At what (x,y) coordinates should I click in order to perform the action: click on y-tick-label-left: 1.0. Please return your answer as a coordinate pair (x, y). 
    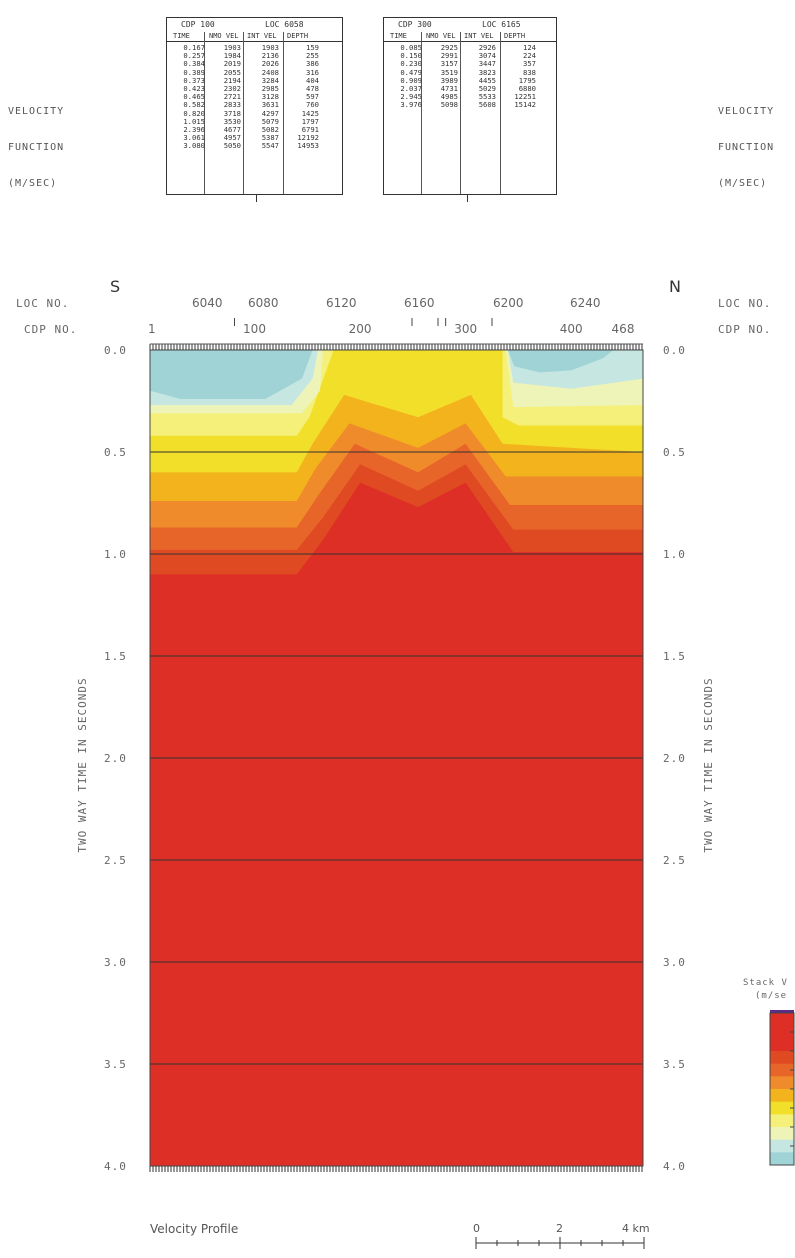
    Looking at the image, I should click on (115, 554).